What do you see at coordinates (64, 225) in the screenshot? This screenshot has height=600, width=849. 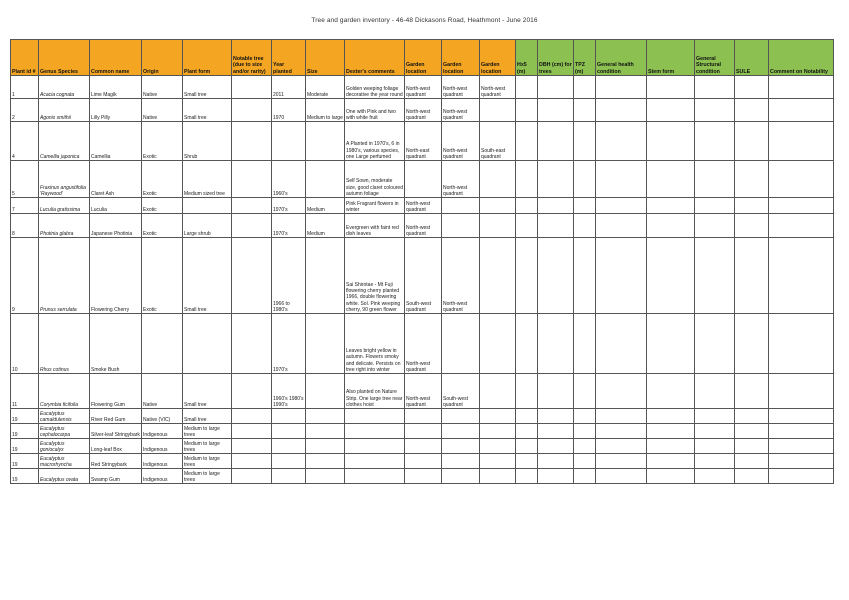 I see `cell-genus-species: Photinia glabra` at bounding box center [64, 225].